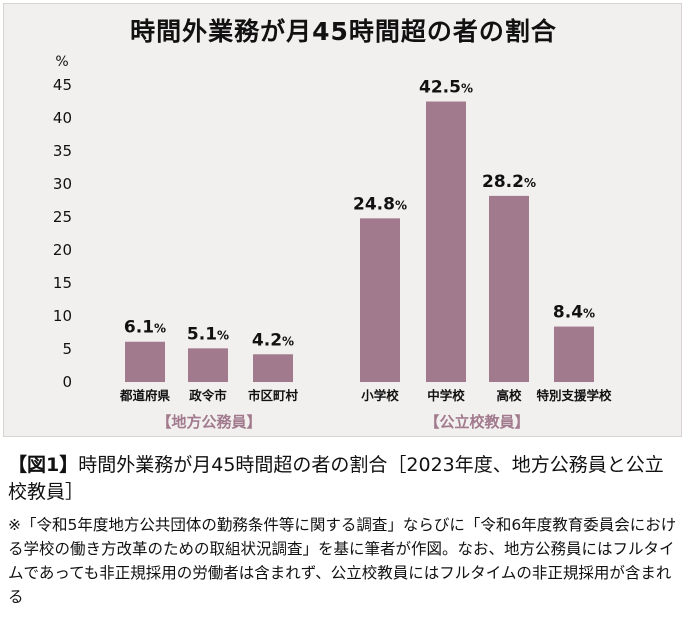 This screenshot has width=687, height=620. Describe the element at coordinates (43, 465) in the screenshot. I see `figure-number: 【図1】` at that location.